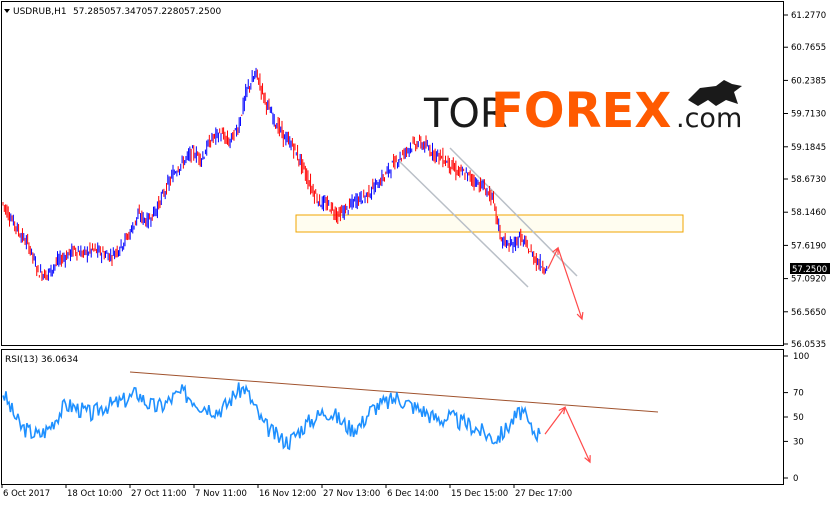  I want to click on time-tick-label: 27 Nov 13:00, so click(351, 494).